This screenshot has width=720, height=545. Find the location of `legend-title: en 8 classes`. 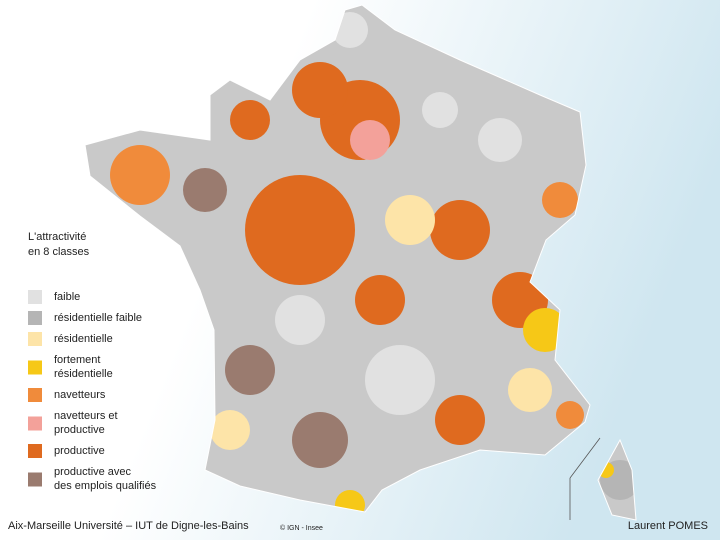

legend-title: en 8 classes is located at coordinates (59, 252).